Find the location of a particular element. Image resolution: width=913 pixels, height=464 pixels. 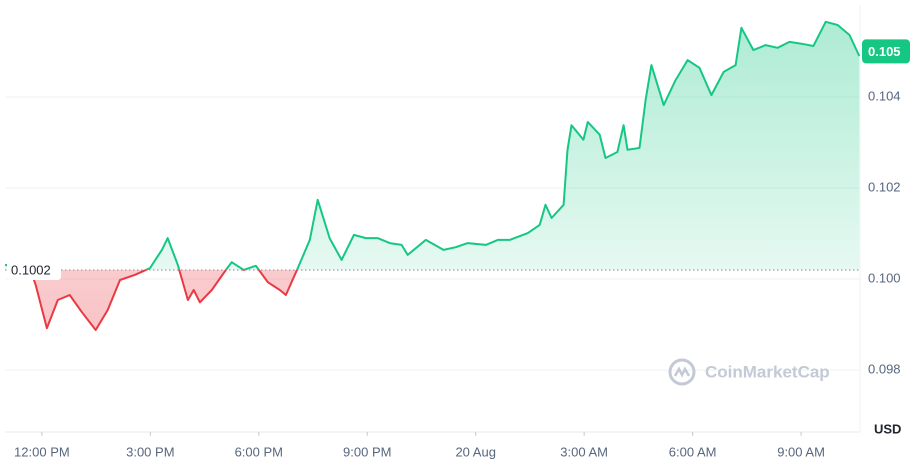

watermark: CoinMarketCap is located at coordinates (749, 372).